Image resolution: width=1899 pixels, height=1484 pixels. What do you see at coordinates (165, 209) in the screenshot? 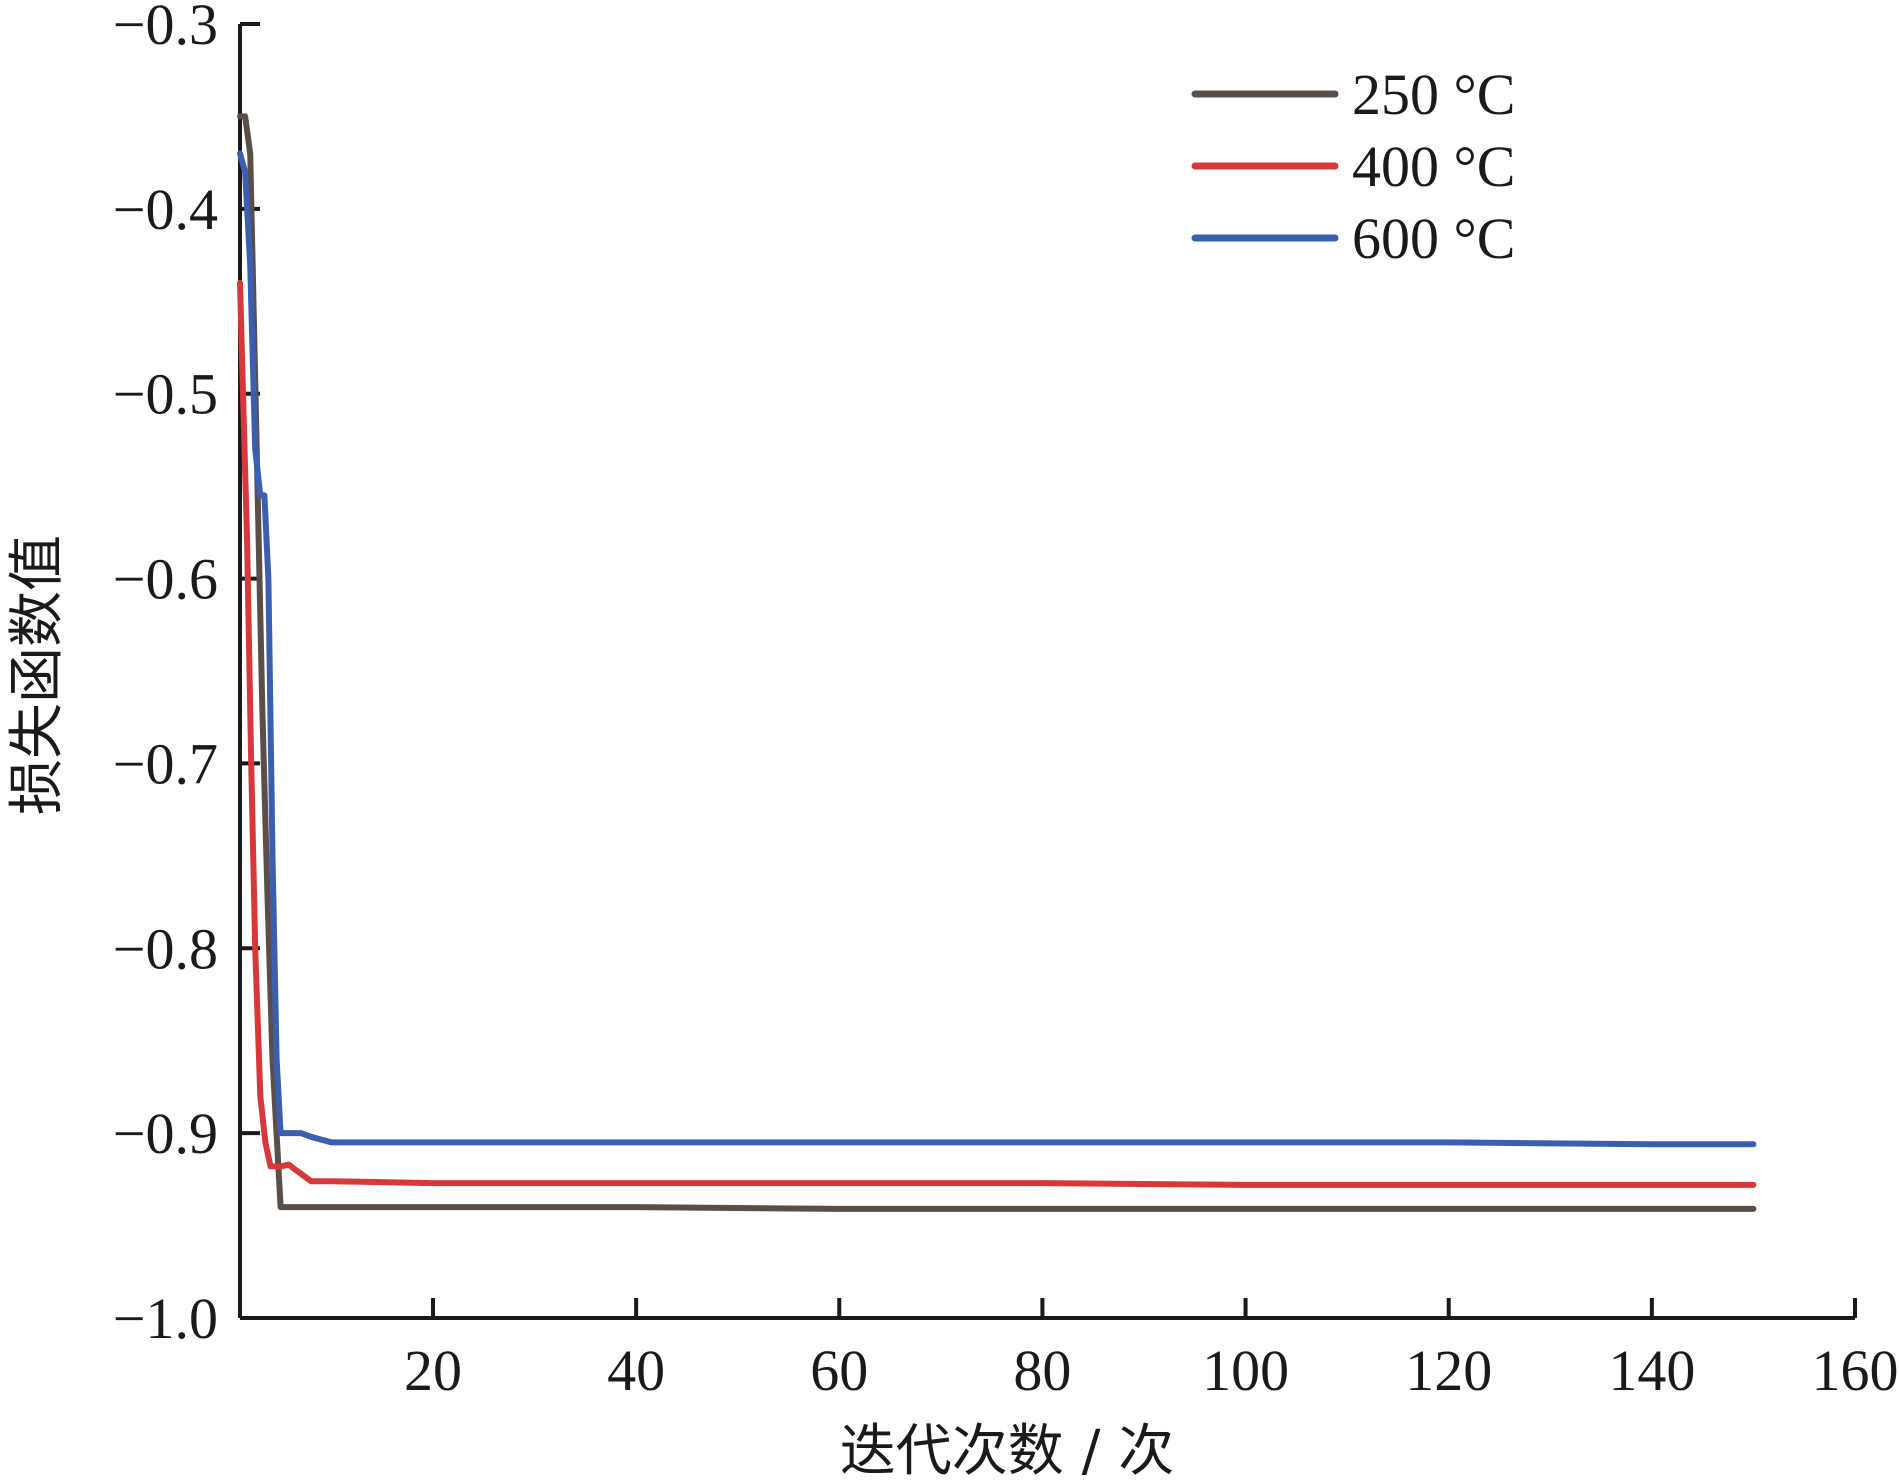
I see `y-tick-label: −0.4` at bounding box center [165, 209].